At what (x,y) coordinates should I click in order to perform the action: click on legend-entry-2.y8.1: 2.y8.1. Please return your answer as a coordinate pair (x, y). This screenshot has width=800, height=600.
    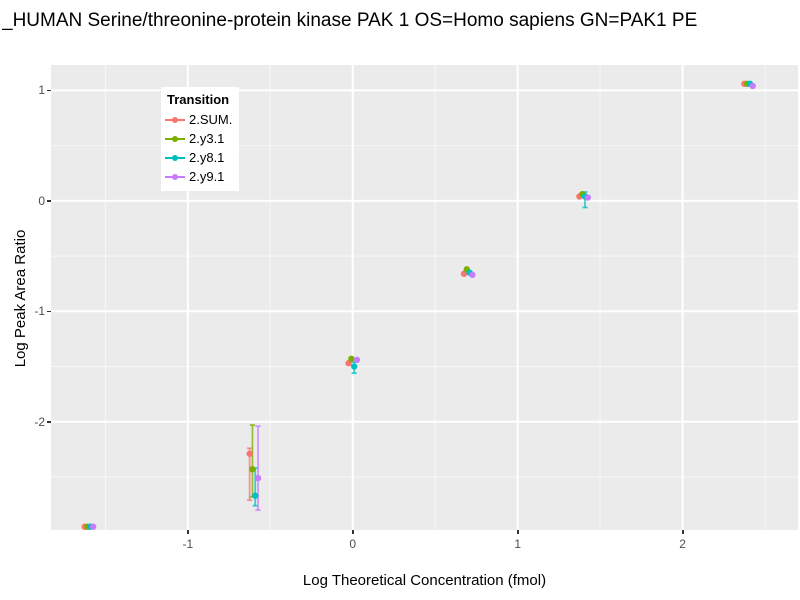
    Looking at the image, I should click on (200, 157).